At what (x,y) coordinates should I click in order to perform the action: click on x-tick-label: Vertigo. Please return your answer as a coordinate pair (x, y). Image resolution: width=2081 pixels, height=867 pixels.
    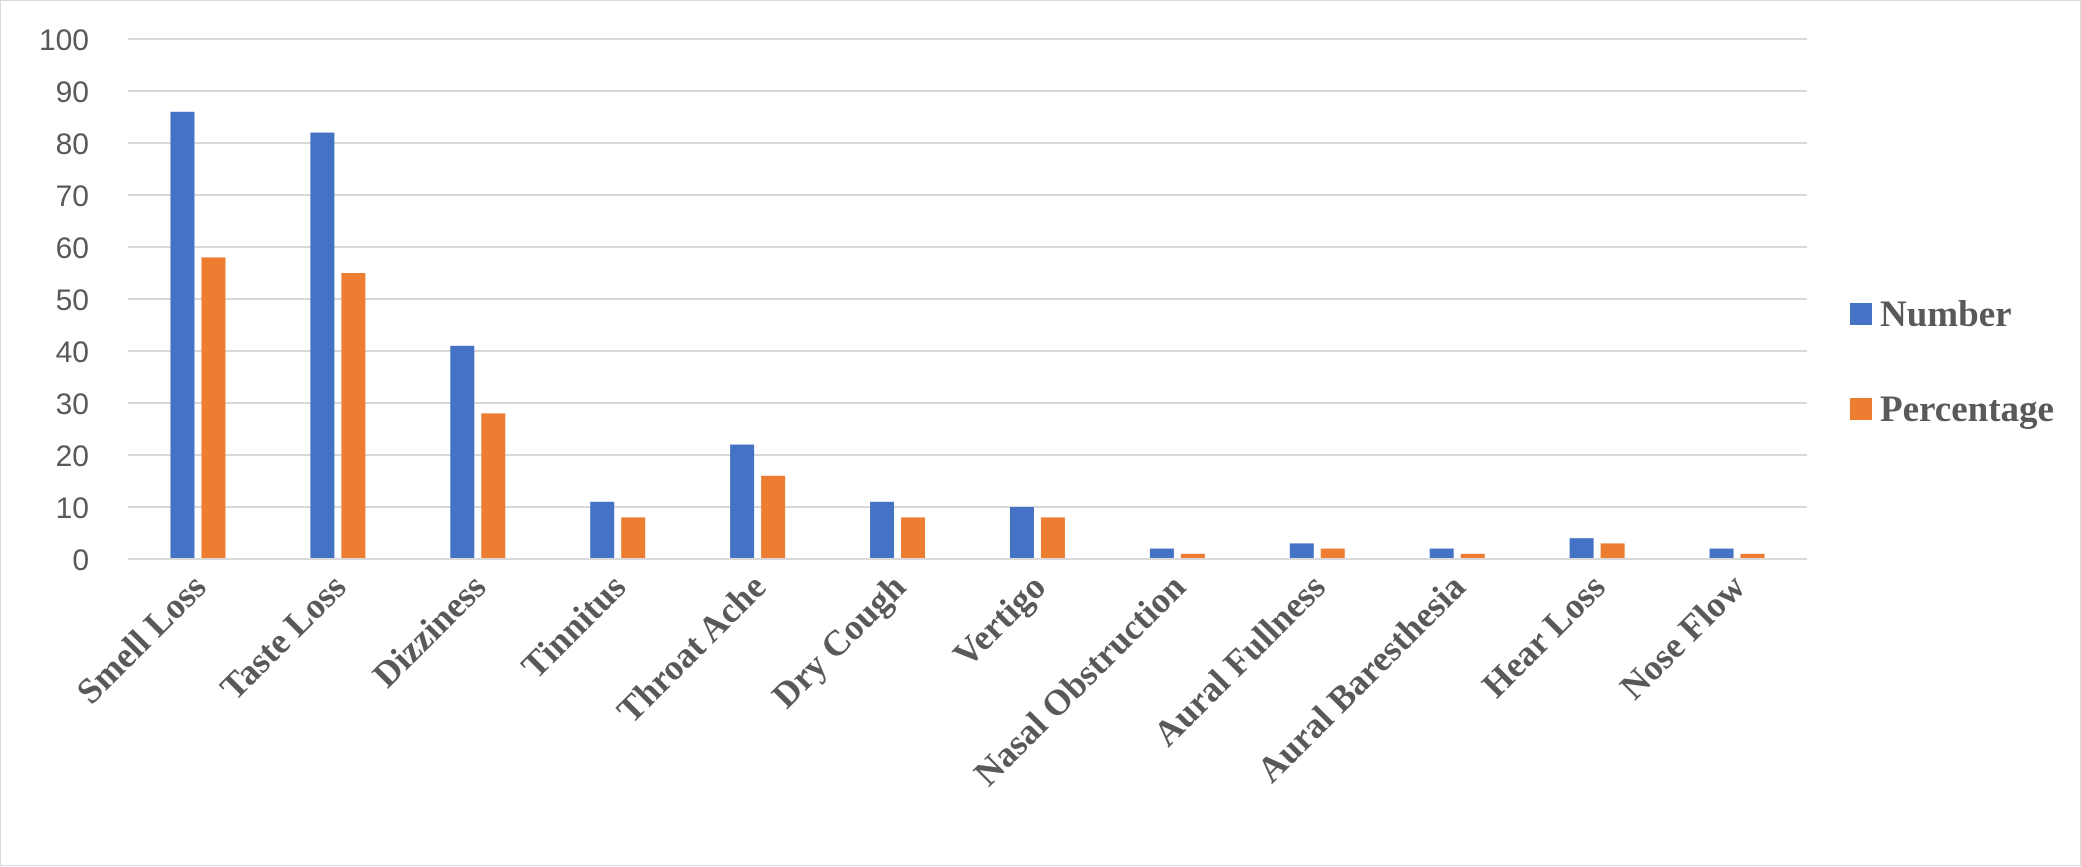
    Looking at the image, I should click on (999, 620).